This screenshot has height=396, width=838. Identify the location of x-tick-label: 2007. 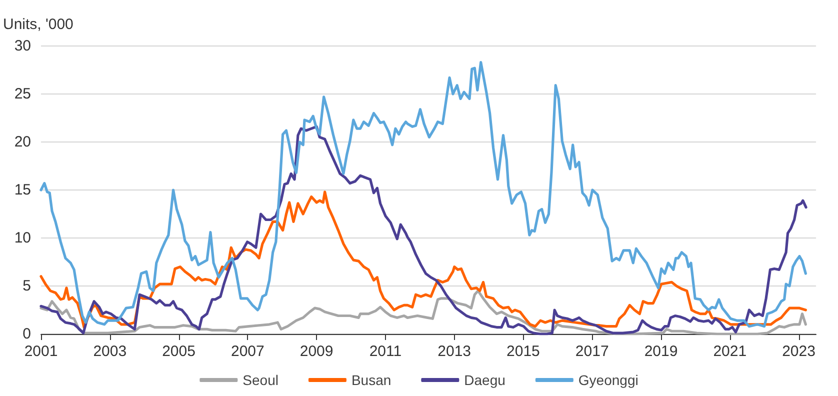
(247, 351).